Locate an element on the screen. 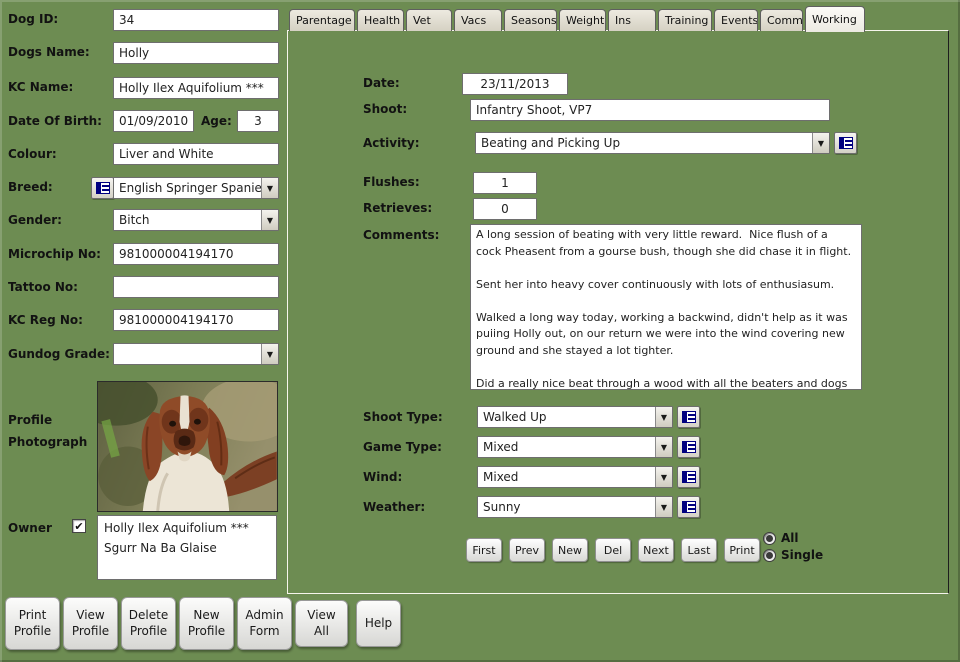  gender-combo: Bitch ▼ is located at coordinates (196, 220).